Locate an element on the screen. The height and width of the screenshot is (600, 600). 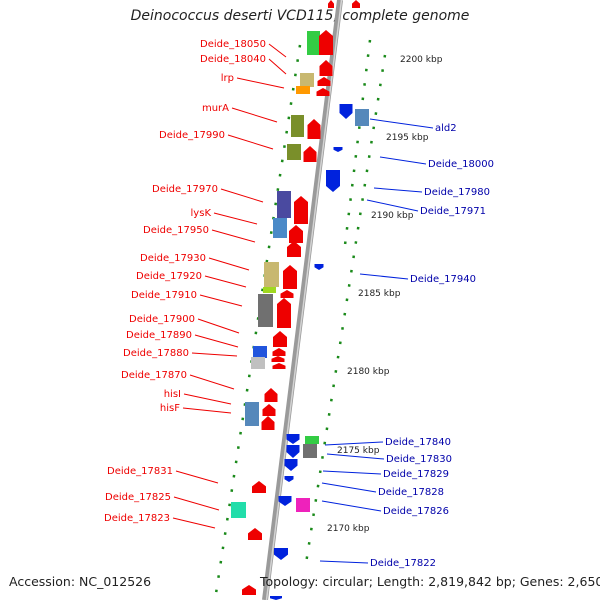
forward-gene-label: murA is located at coordinates (215, 108).